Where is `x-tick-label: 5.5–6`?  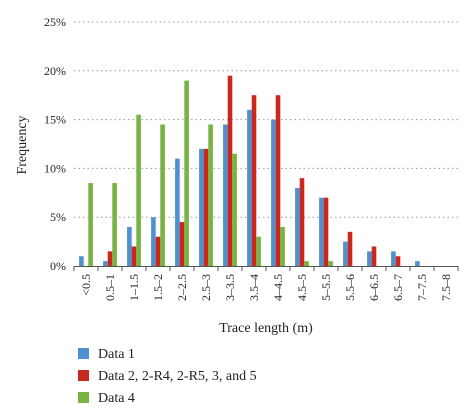
x-tick-label: 5.5–6 is located at coordinates (350, 287).